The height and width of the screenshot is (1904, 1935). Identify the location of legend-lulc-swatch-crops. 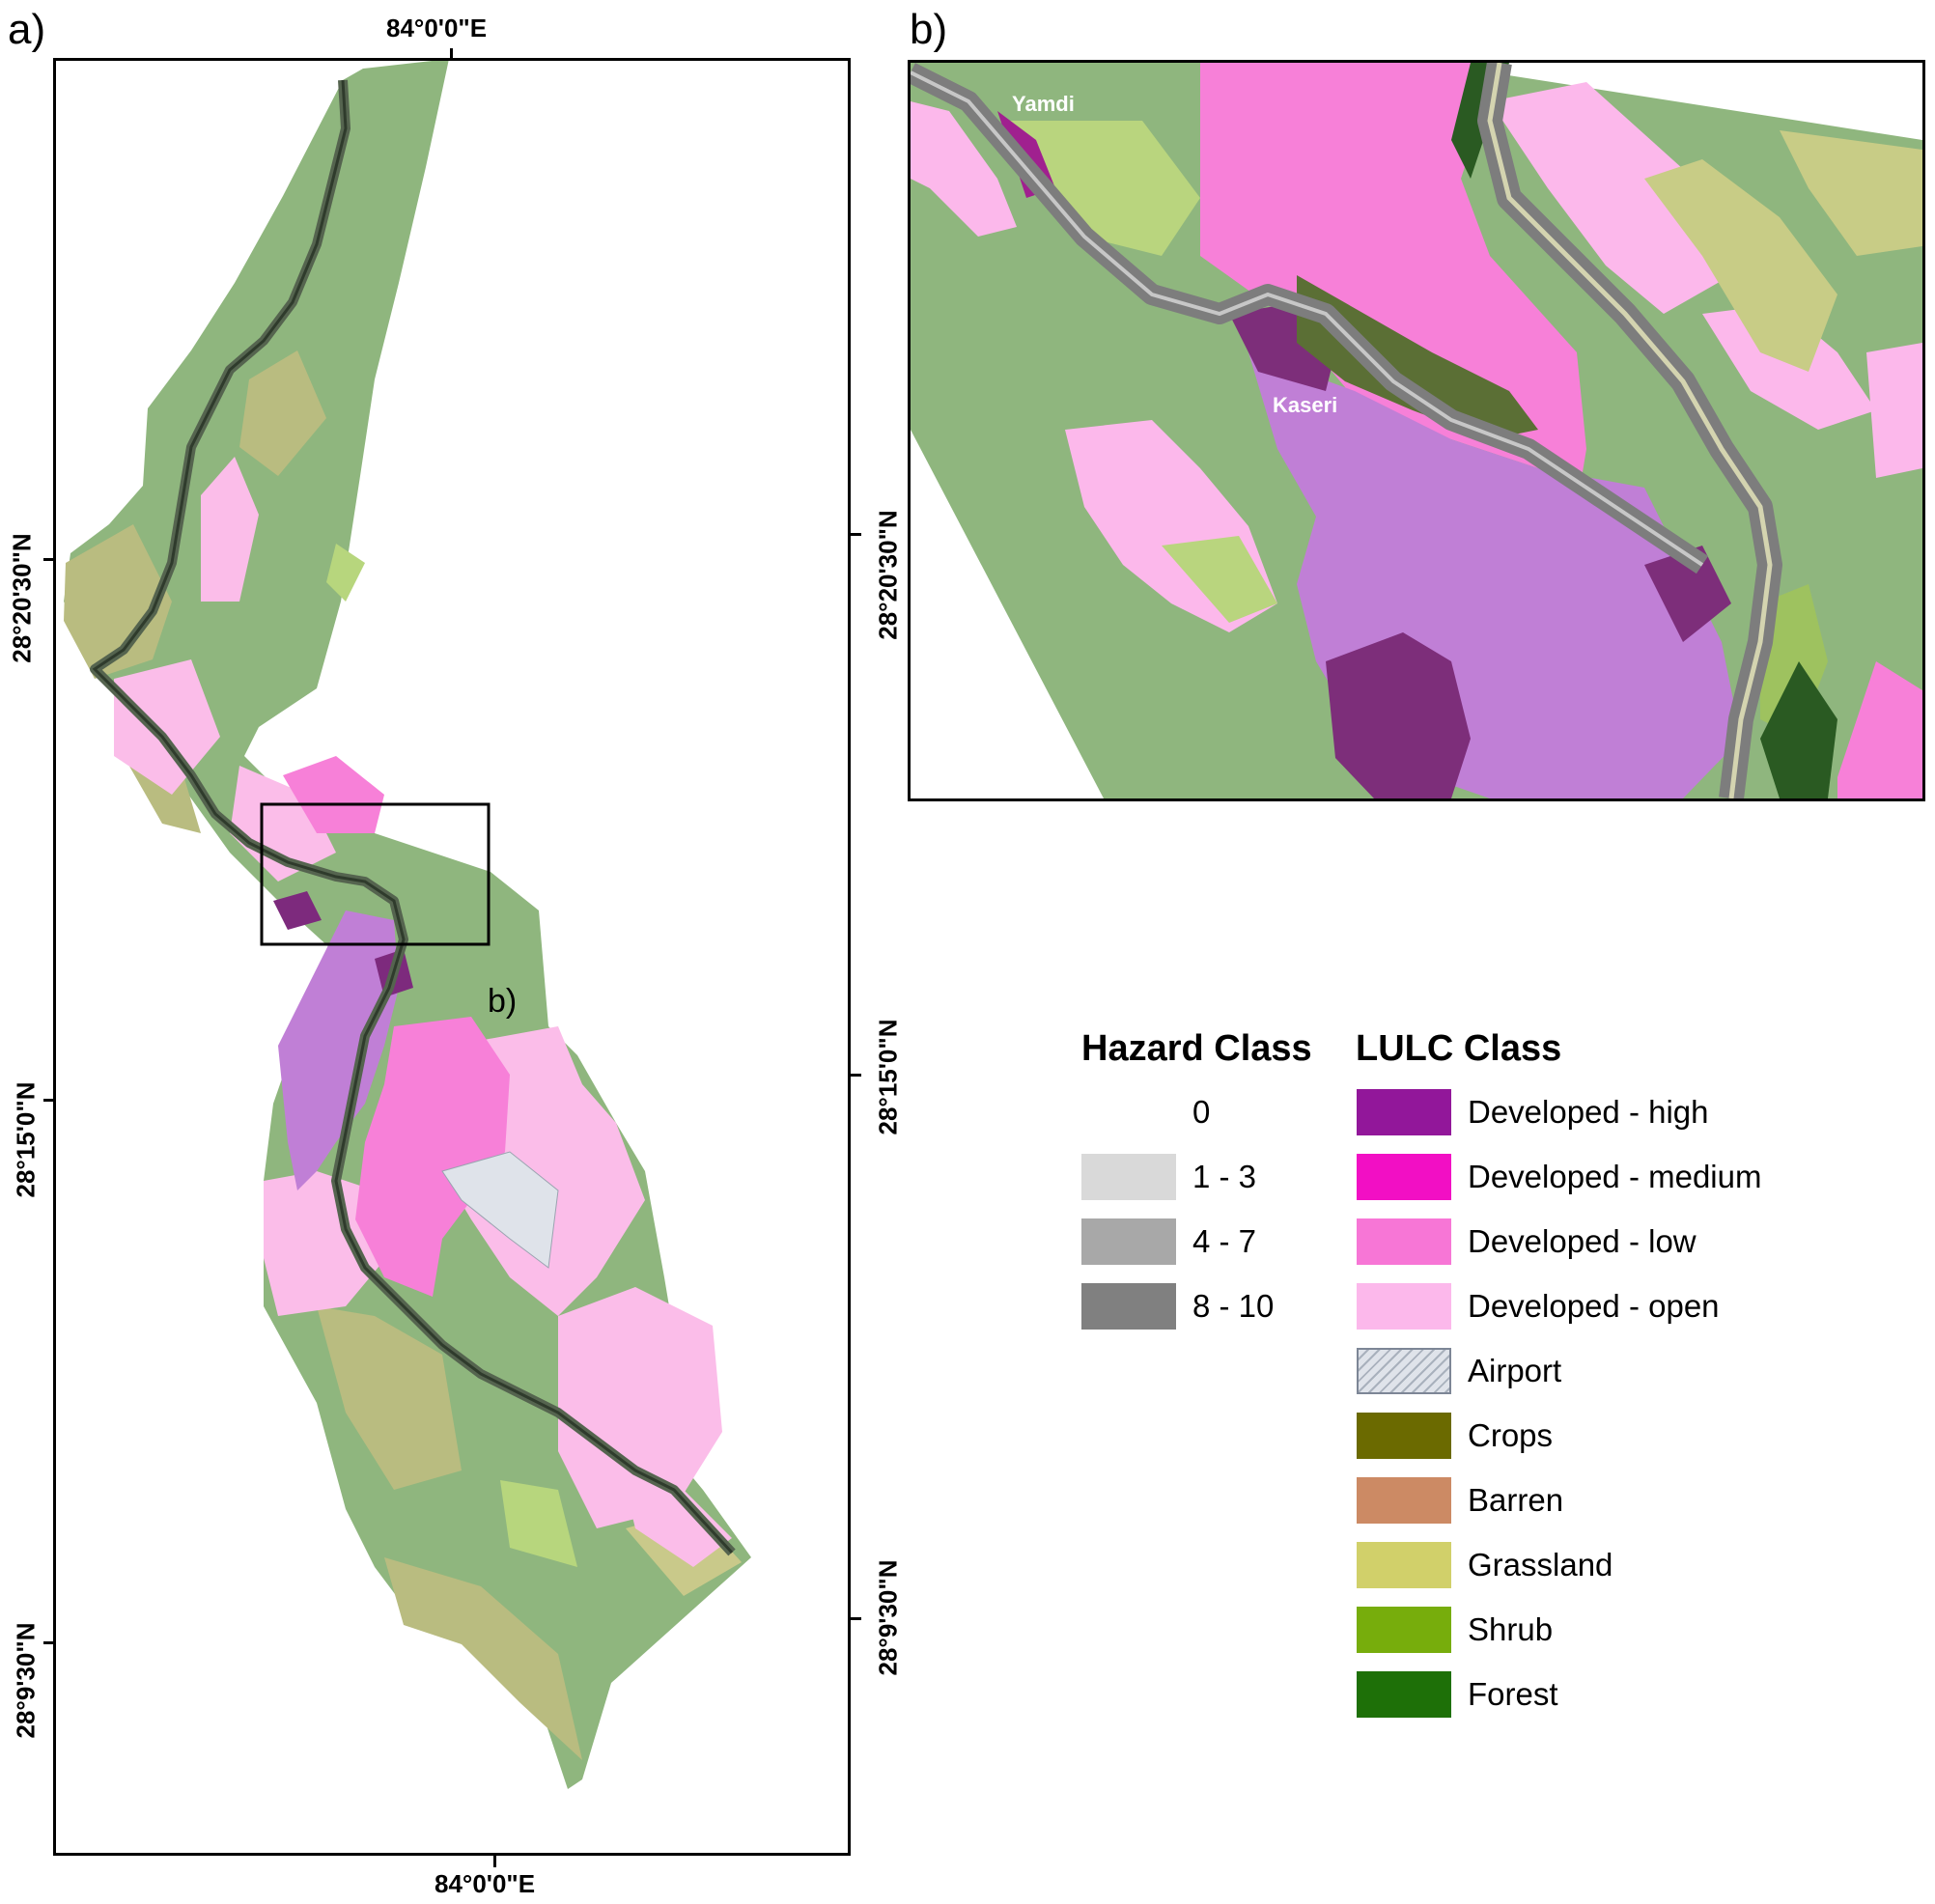
(1404, 1436).